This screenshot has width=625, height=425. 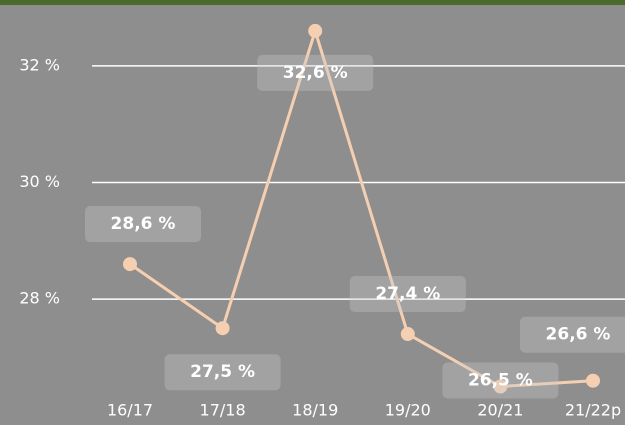 I want to click on x-tick-label: 16/17, so click(x=130, y=410).